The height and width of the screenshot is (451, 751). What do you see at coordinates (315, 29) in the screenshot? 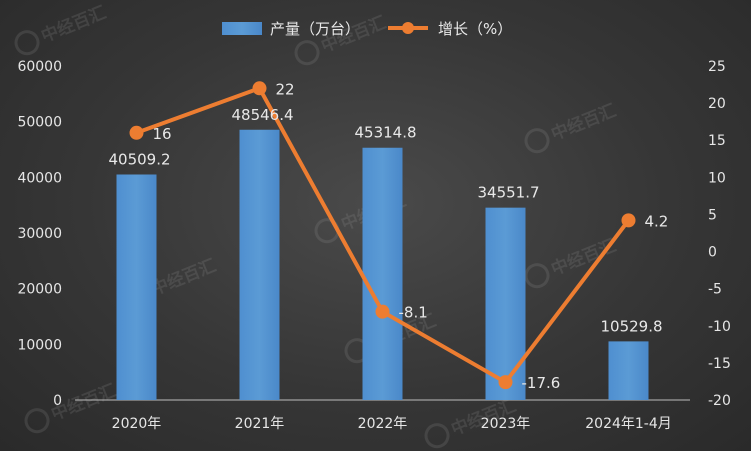
I see `legend-bar-label: 产量（万台）` at bounding box center [315, 29].